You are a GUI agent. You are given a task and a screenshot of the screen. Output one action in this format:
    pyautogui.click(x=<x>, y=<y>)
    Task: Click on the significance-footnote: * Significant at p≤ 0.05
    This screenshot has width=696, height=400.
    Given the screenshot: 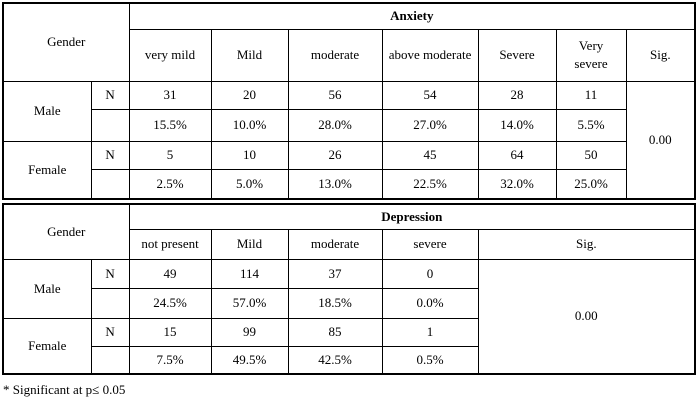 What is the action you would take?
    pyautogui.click(x=64, y=389)
    